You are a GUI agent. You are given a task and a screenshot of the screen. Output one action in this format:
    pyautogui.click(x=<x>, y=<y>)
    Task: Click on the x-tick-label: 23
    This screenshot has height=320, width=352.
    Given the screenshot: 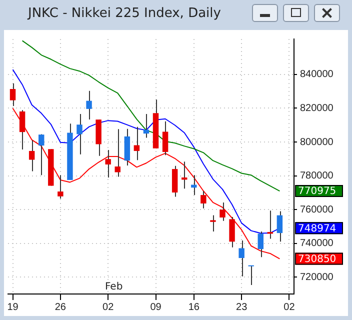 What is the action you would take?
    pyautogui.click(x=242, y=307)
    